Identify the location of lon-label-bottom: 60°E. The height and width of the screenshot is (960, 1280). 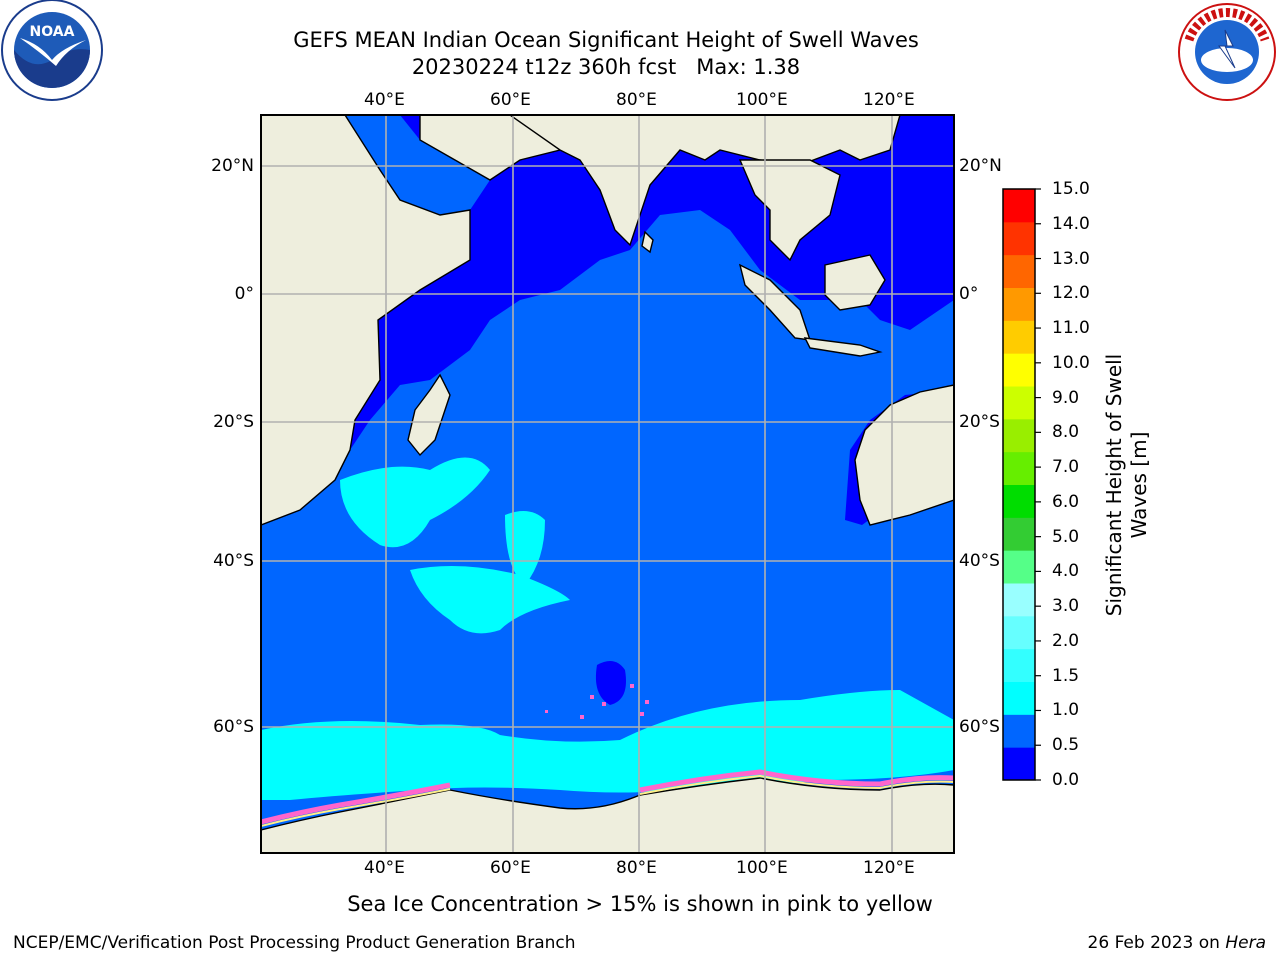
(510, 868).